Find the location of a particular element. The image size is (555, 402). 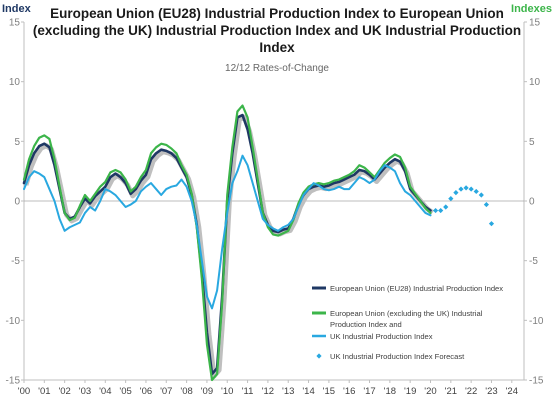

x-tick-label: '00 is located at coordinates (24, 391).